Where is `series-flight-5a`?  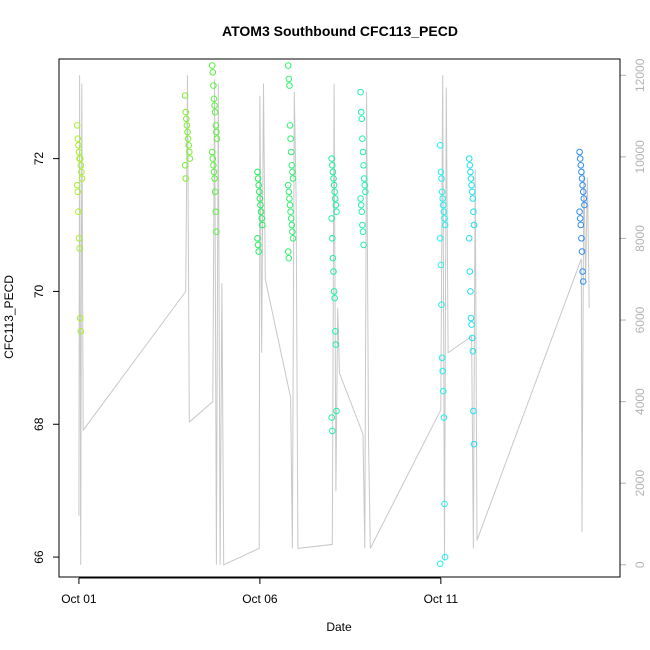
series-flight-5a is located at coordinates (443, 355).